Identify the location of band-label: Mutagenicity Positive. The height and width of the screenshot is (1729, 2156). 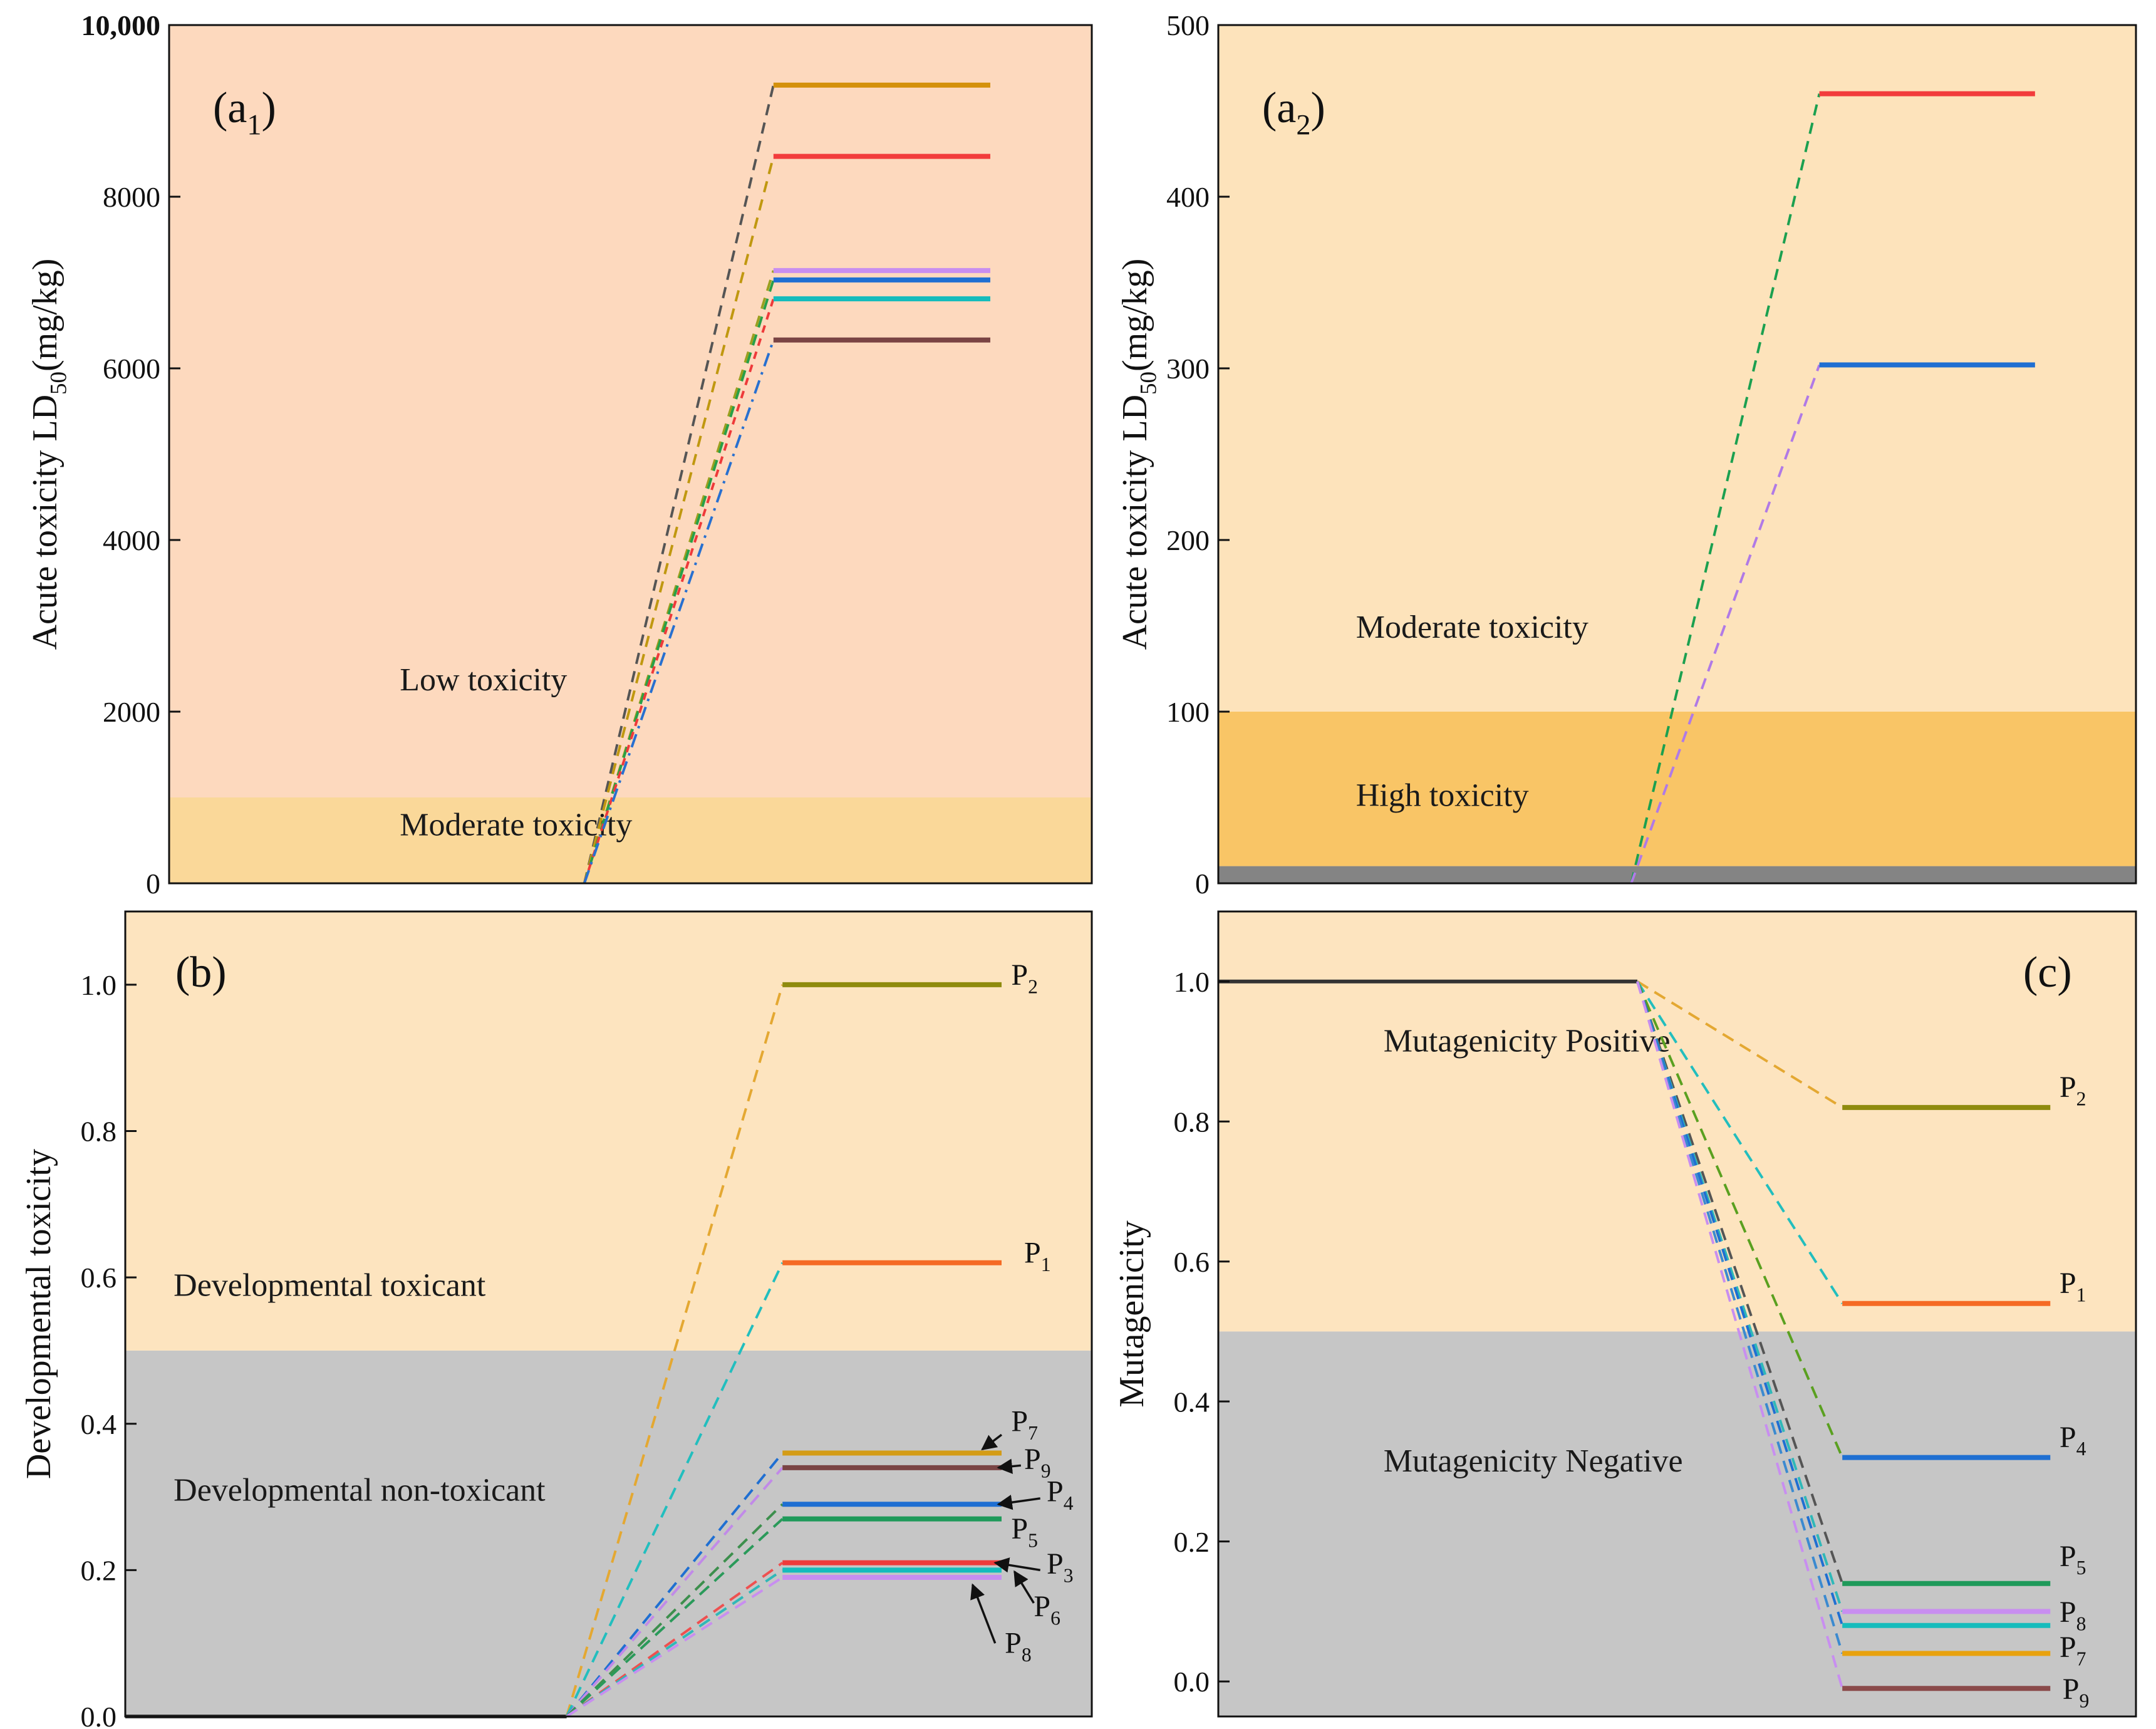
(1527, 1041).